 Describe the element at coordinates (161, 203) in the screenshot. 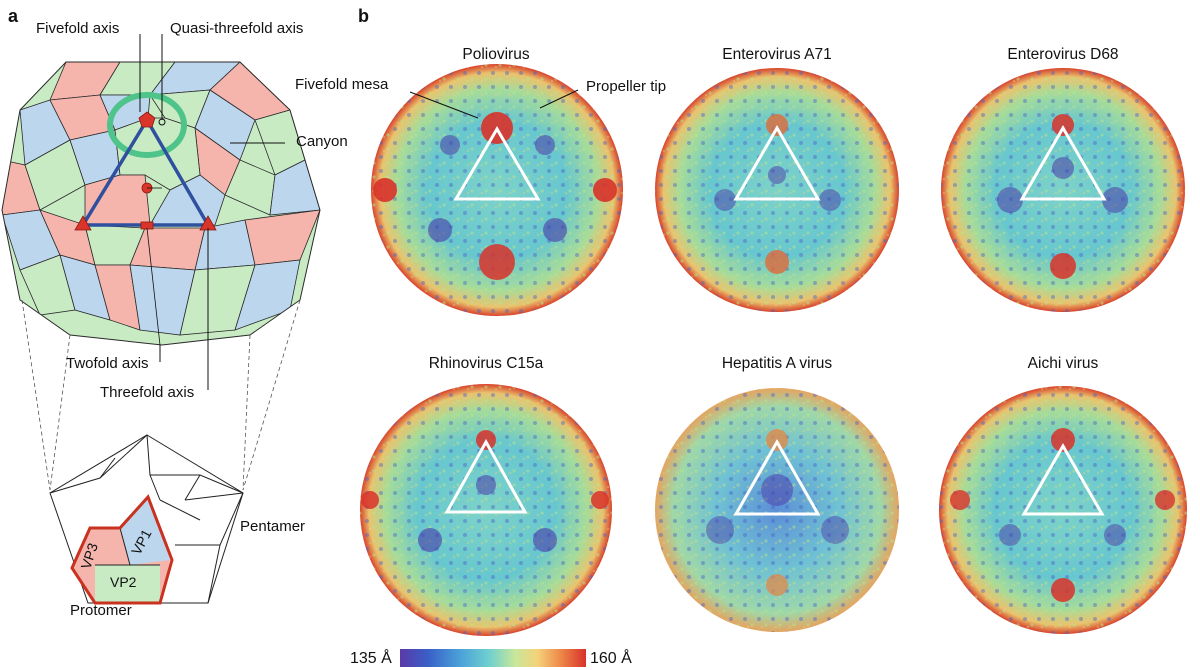

I see `capsid-body` at that location.